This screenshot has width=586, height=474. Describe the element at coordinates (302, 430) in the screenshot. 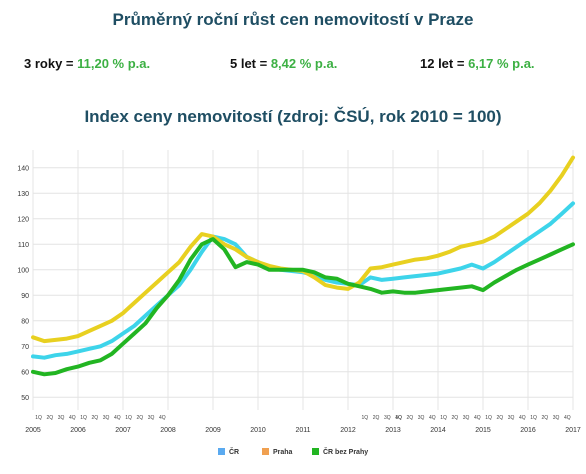

I see `x-tick-label: 2011` at that location.